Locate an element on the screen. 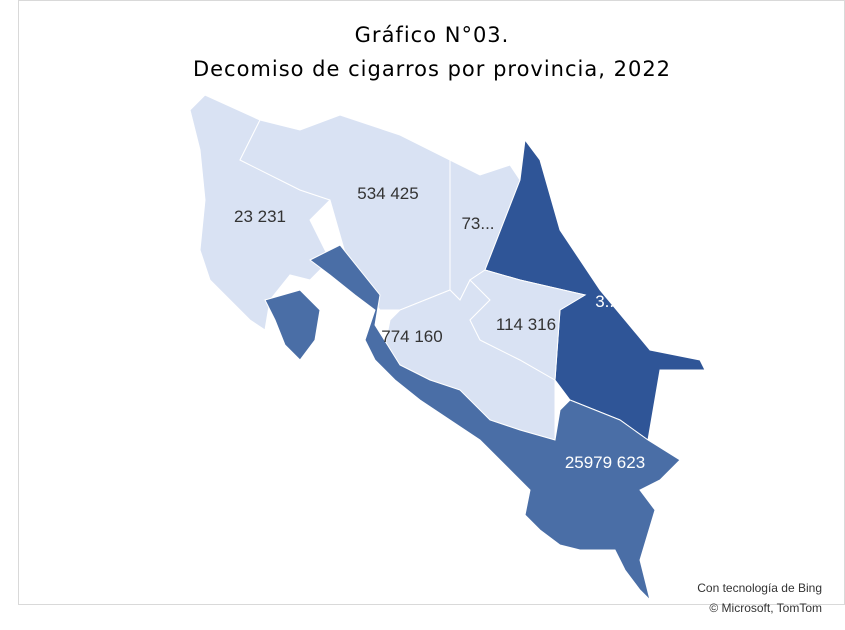  province is located at coordinates (528, 325).